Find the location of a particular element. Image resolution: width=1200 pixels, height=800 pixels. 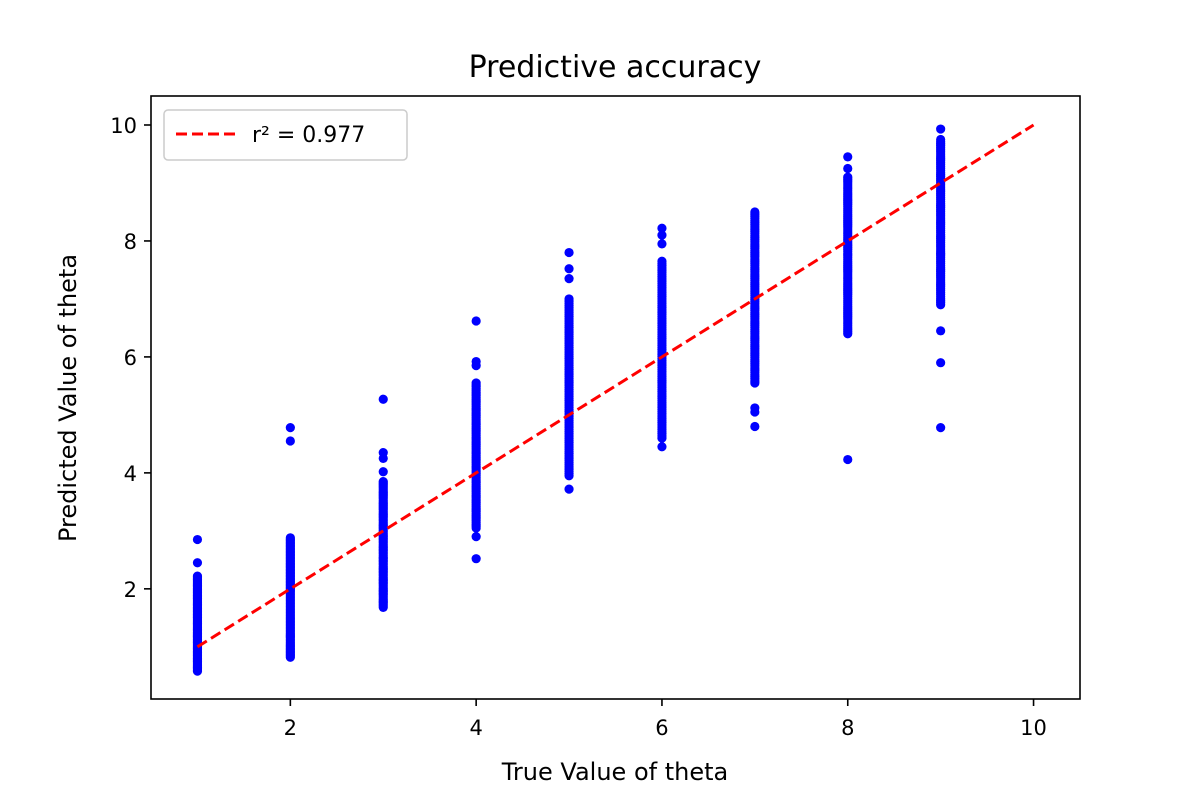

y-axis-label: Predicted Value of theta is located at coordinates (68, 398).